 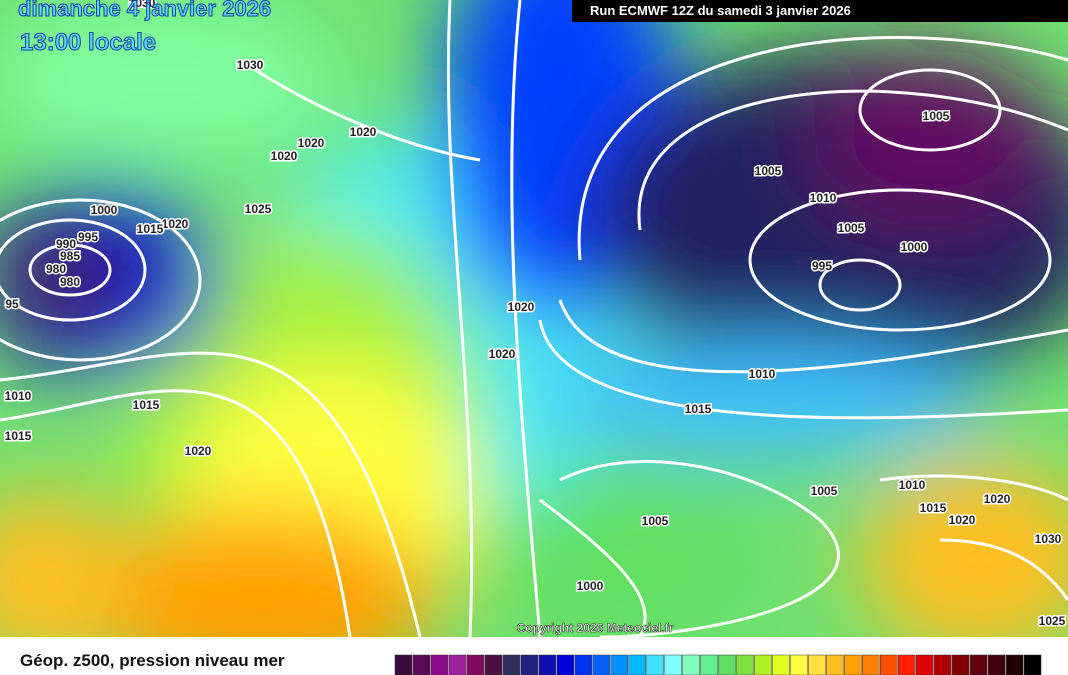 I want to click on isobar-label: 985, so click(x=70, y=256).